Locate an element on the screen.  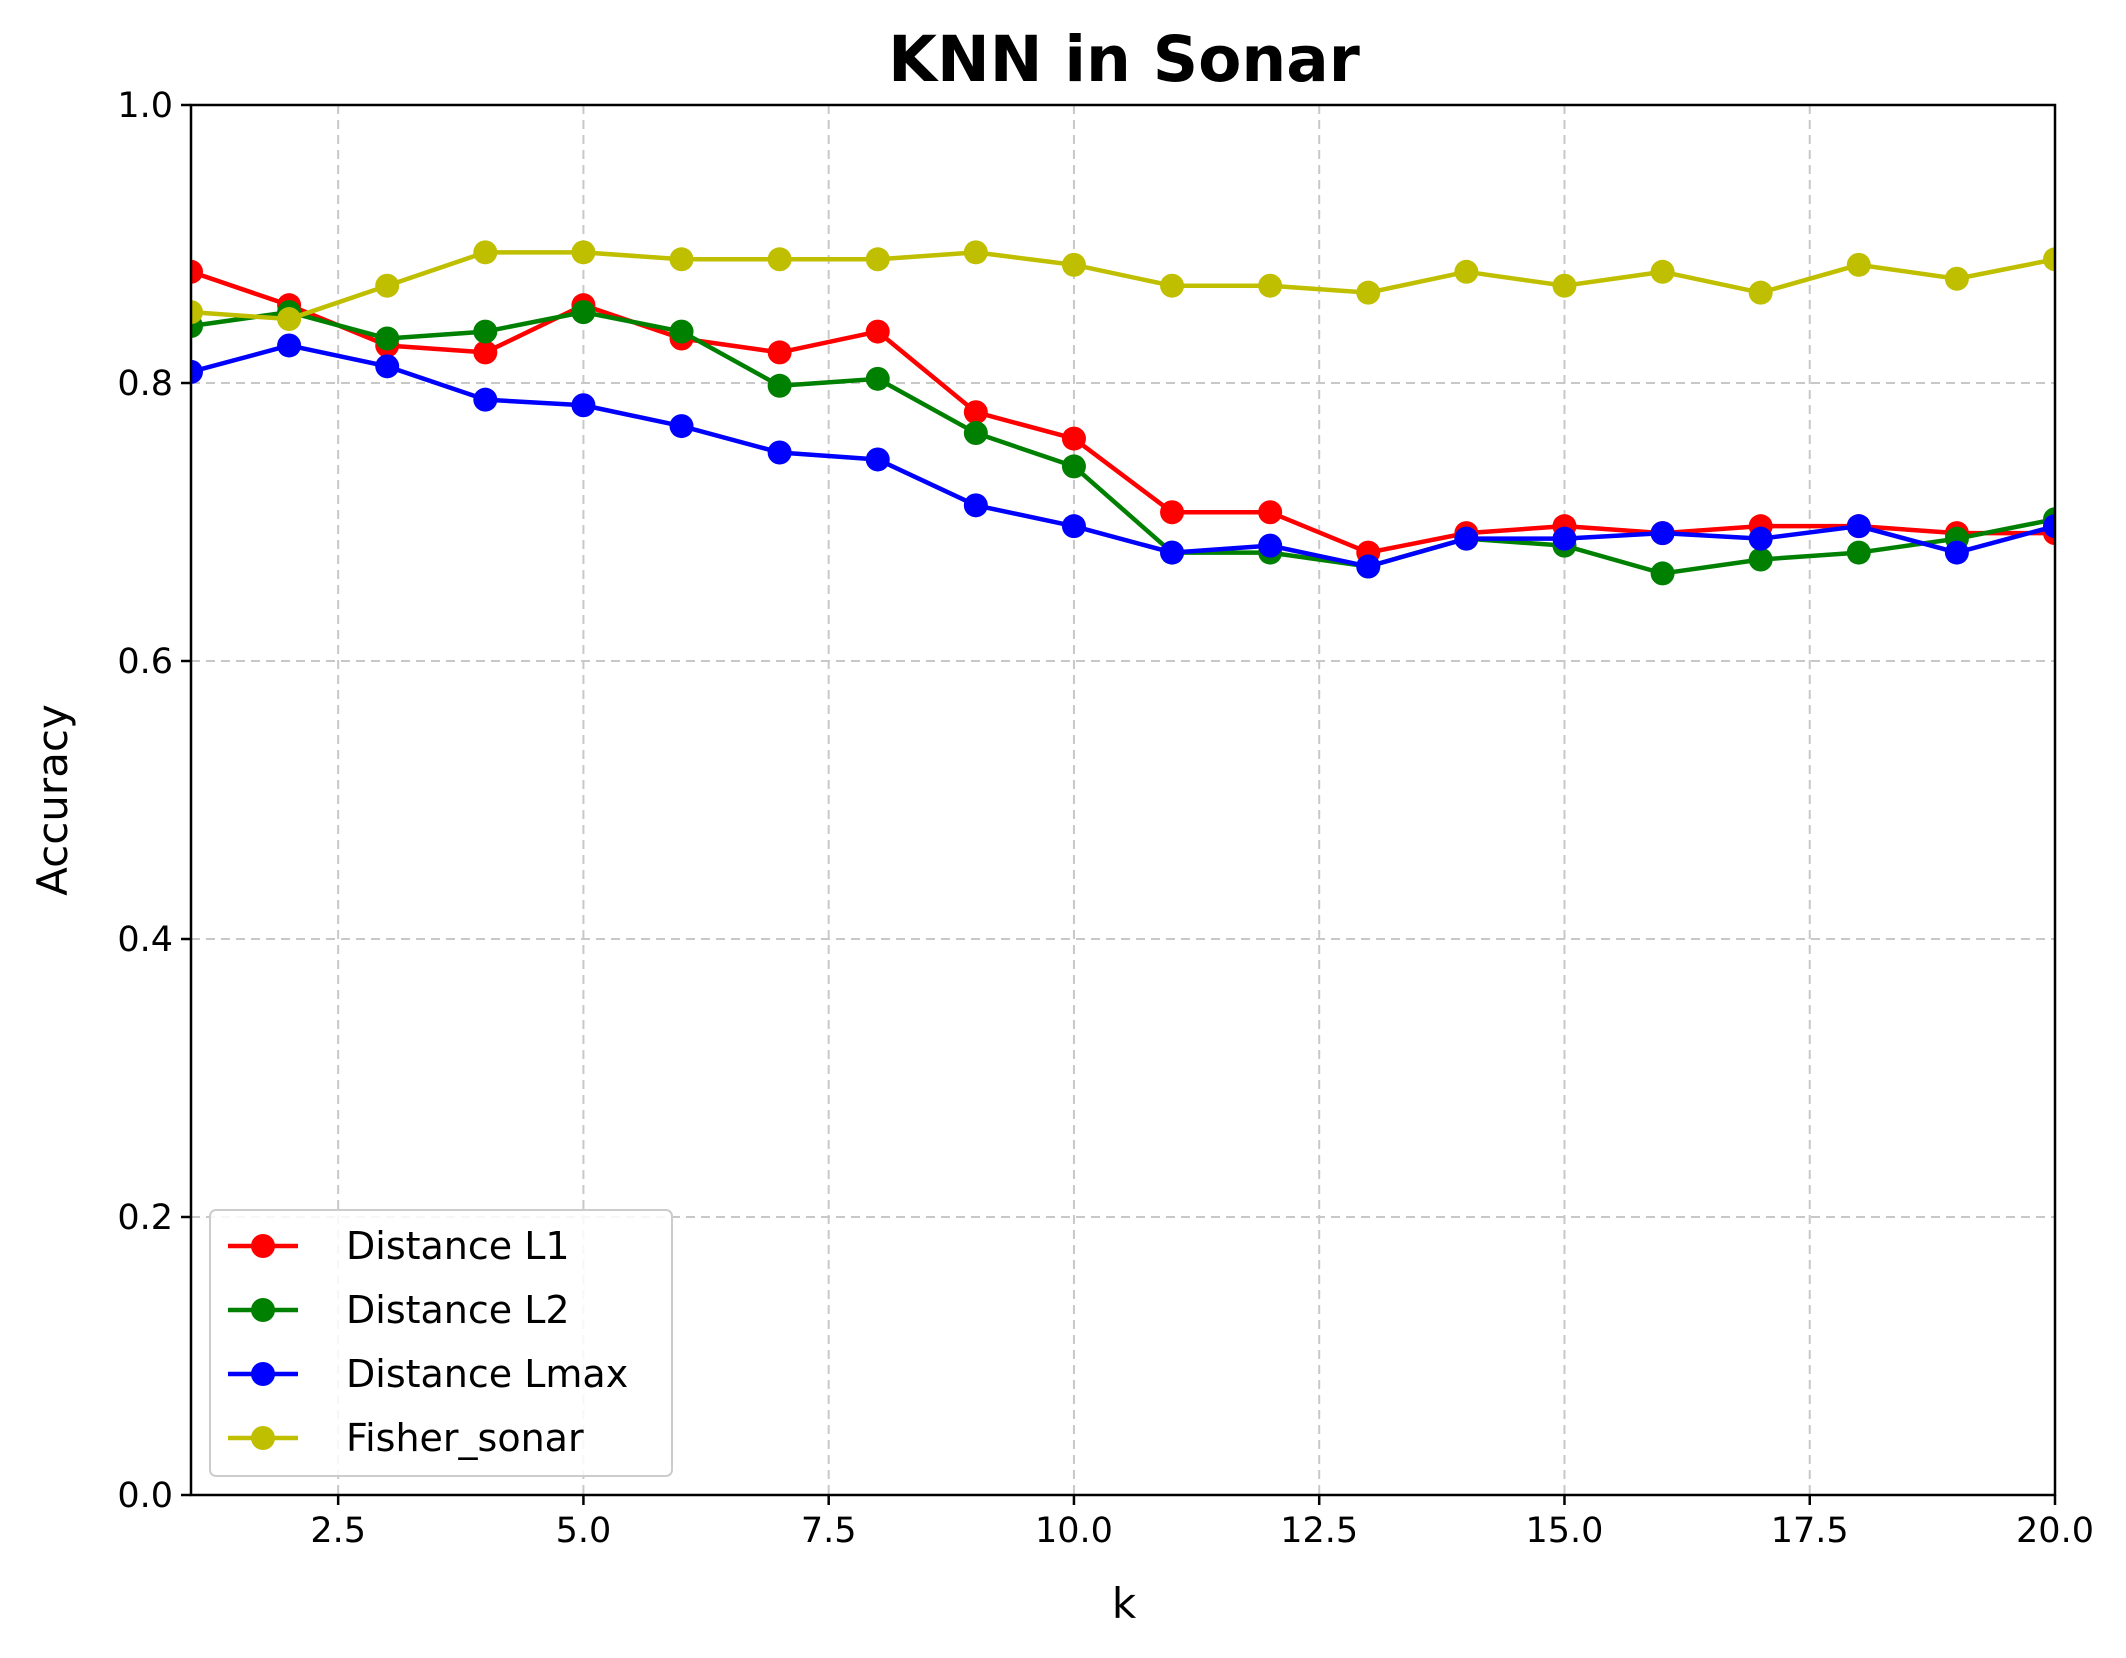
legend-entry-distance-l1: Distance L1 is located at coordinates (399, 1246).